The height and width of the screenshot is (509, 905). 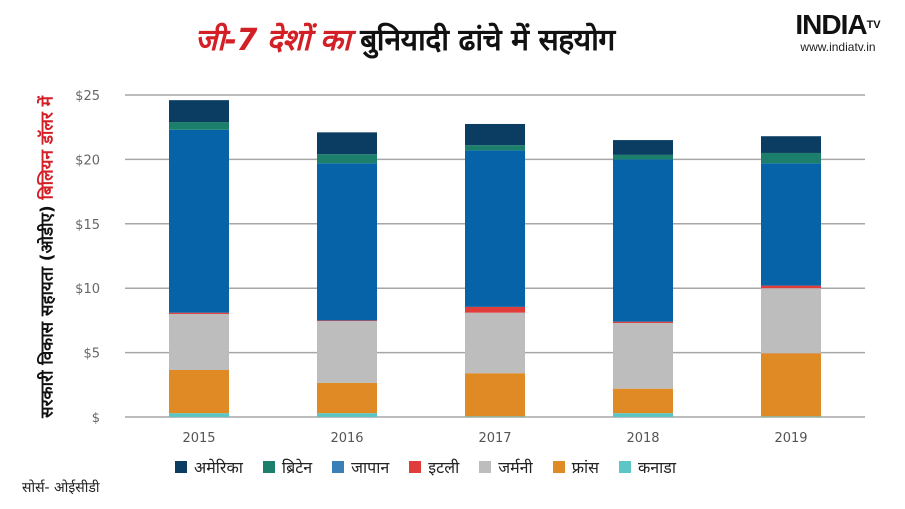 I want to click on page-title: जी-7 देशों का बुनियादी ढांचे में सहयोग, so click(x=405, y=38).